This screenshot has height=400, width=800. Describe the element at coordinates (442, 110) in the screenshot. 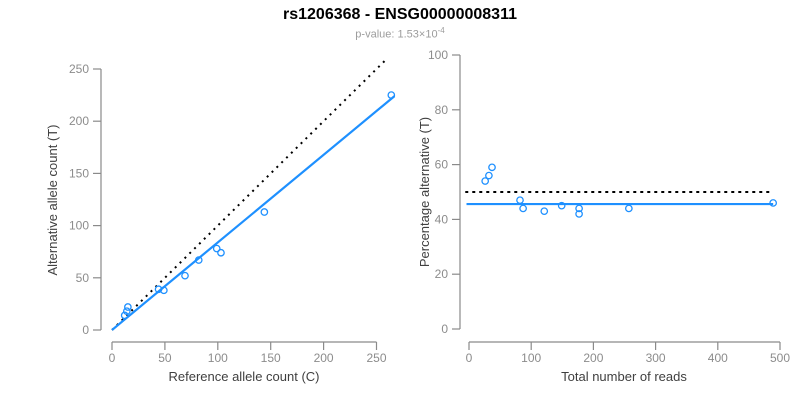

I see `y-tick-label: 80` at that location.